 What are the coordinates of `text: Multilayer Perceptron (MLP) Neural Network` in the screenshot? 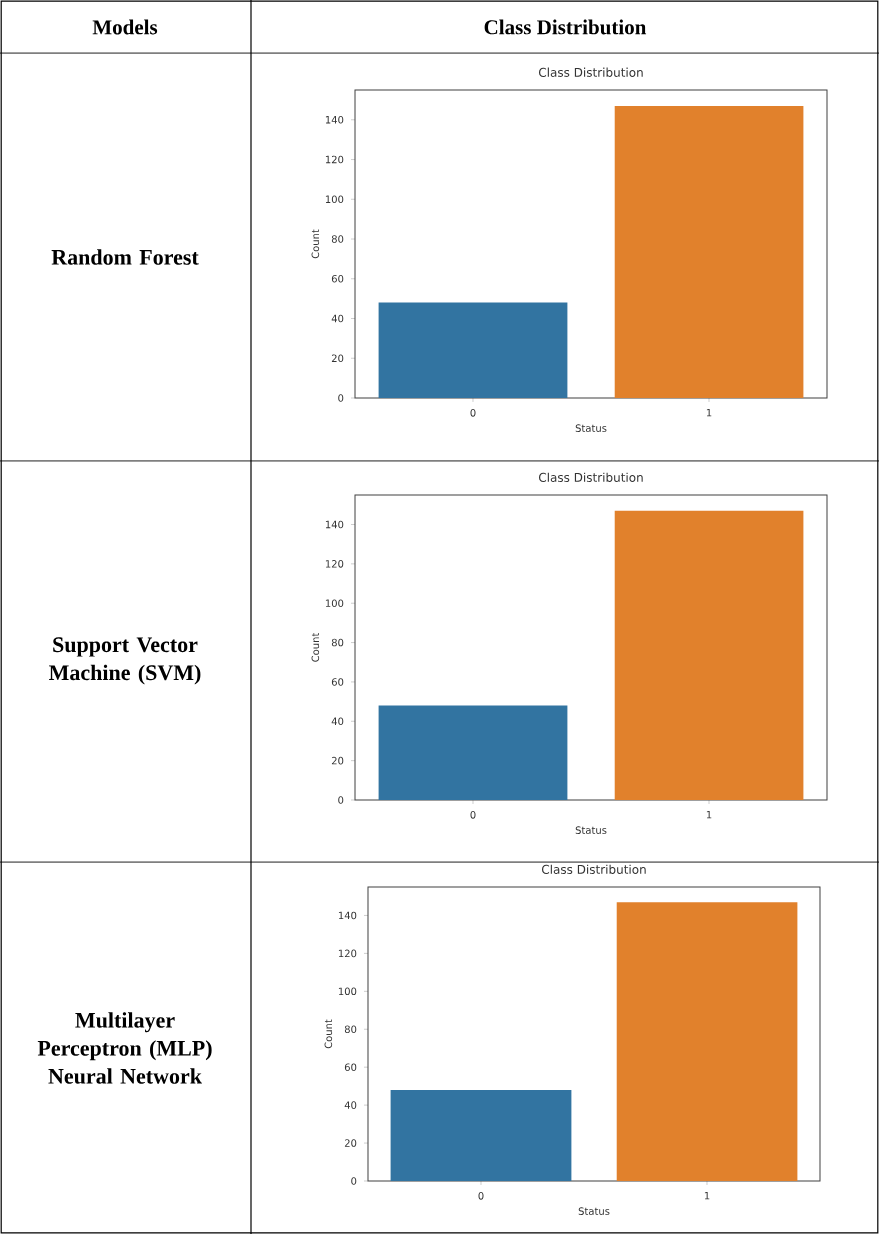 It's located at (124, 1048).